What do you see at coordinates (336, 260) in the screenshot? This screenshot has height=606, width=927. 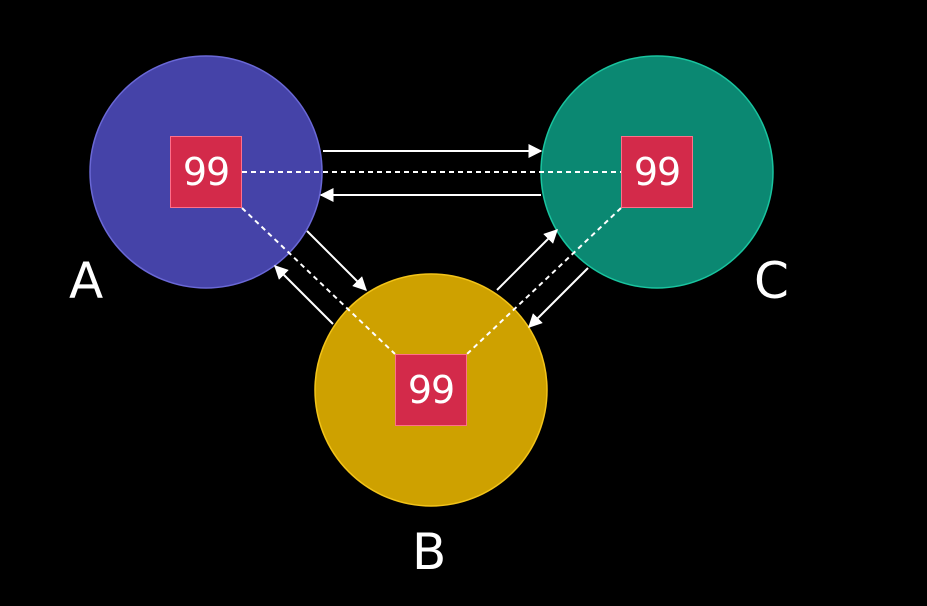 I see `arrow-a-to-b` at bounding box center [336, 260].